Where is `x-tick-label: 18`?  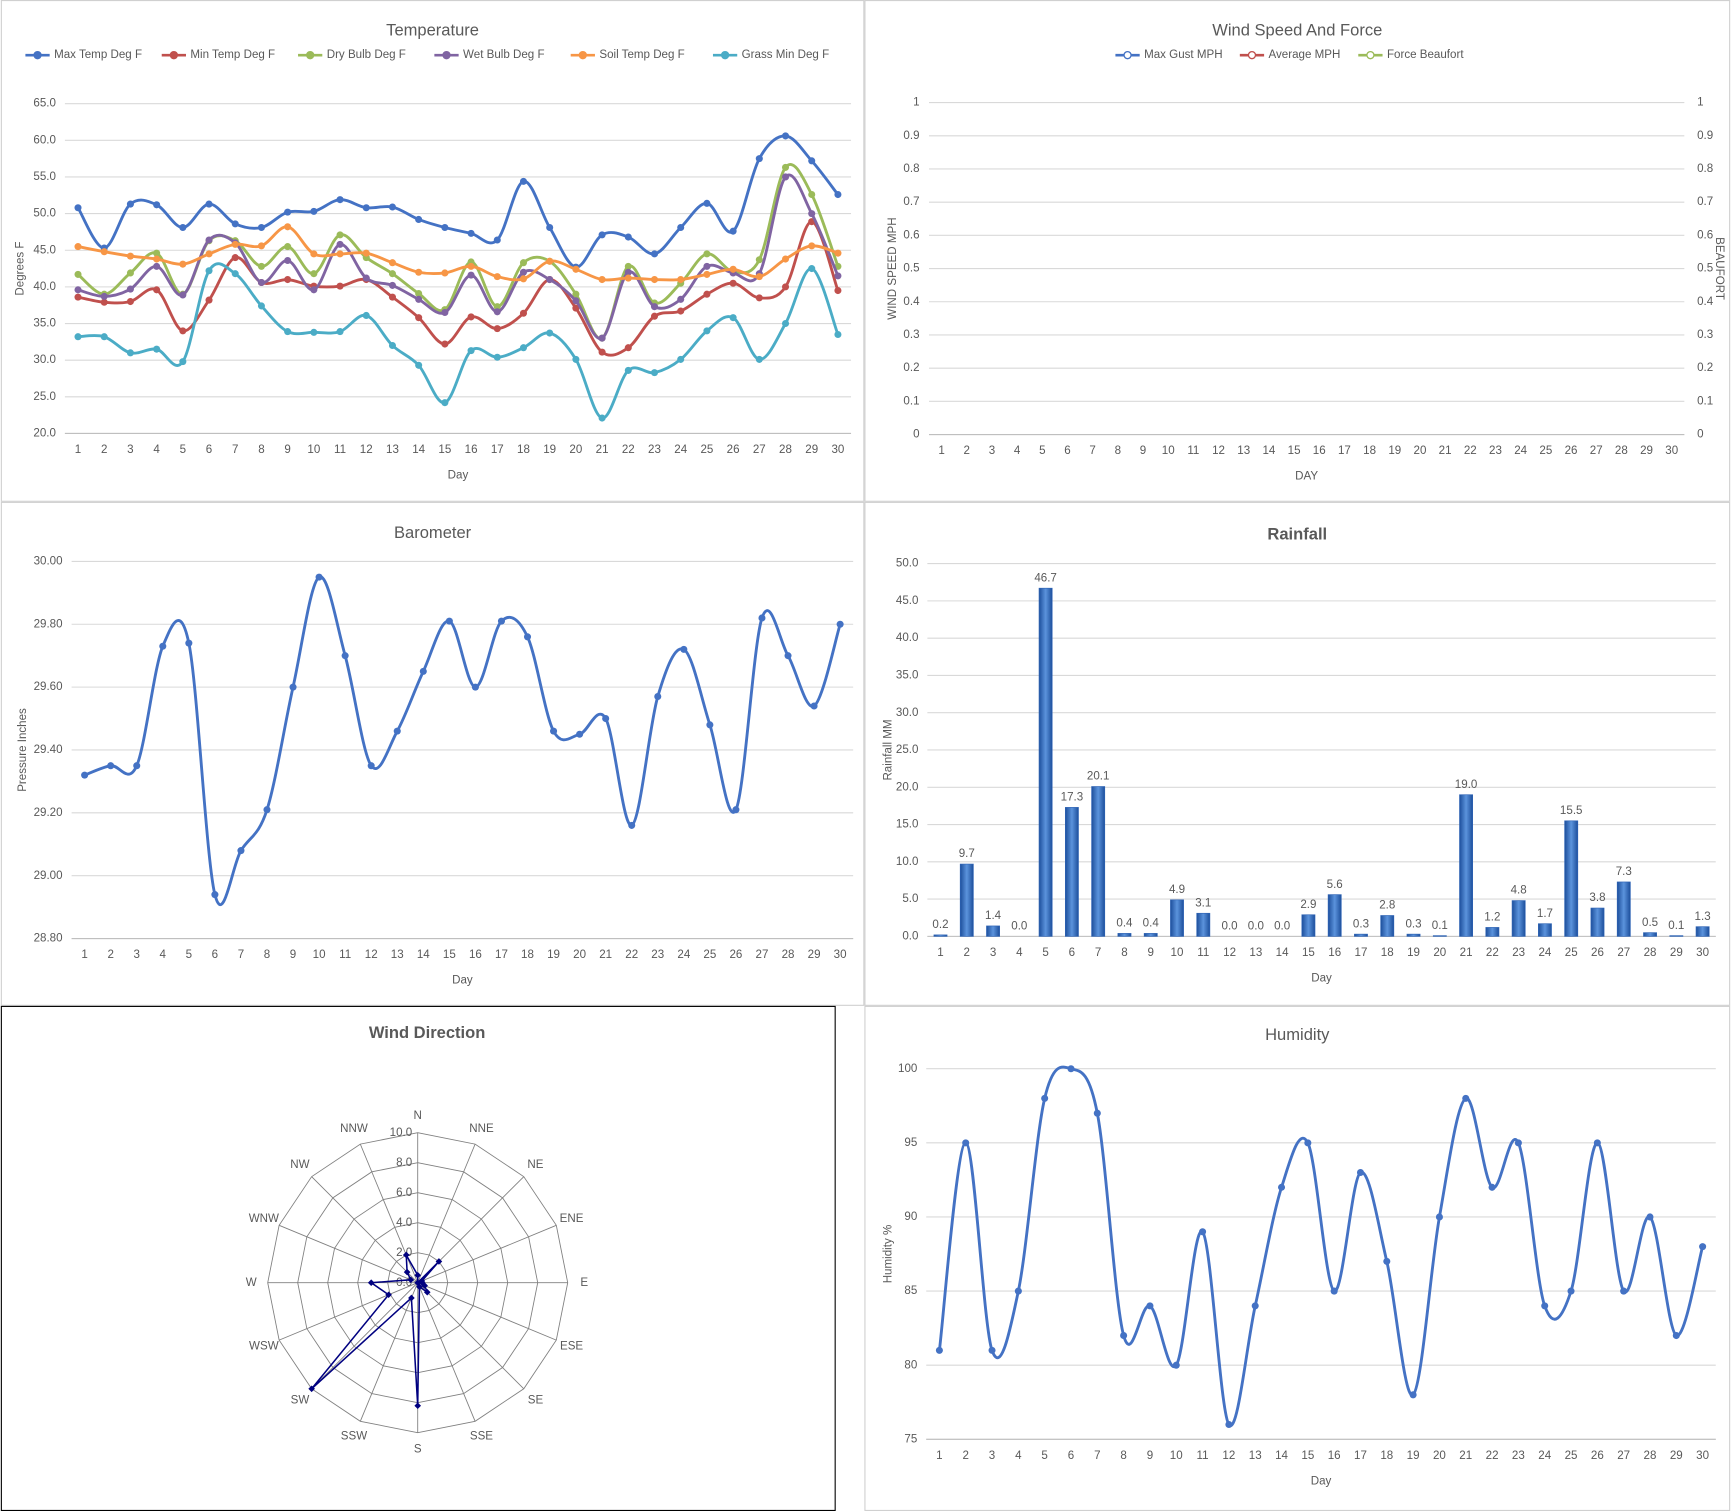 x-tick-label: 18 is located at coordinates (1386, 1456).